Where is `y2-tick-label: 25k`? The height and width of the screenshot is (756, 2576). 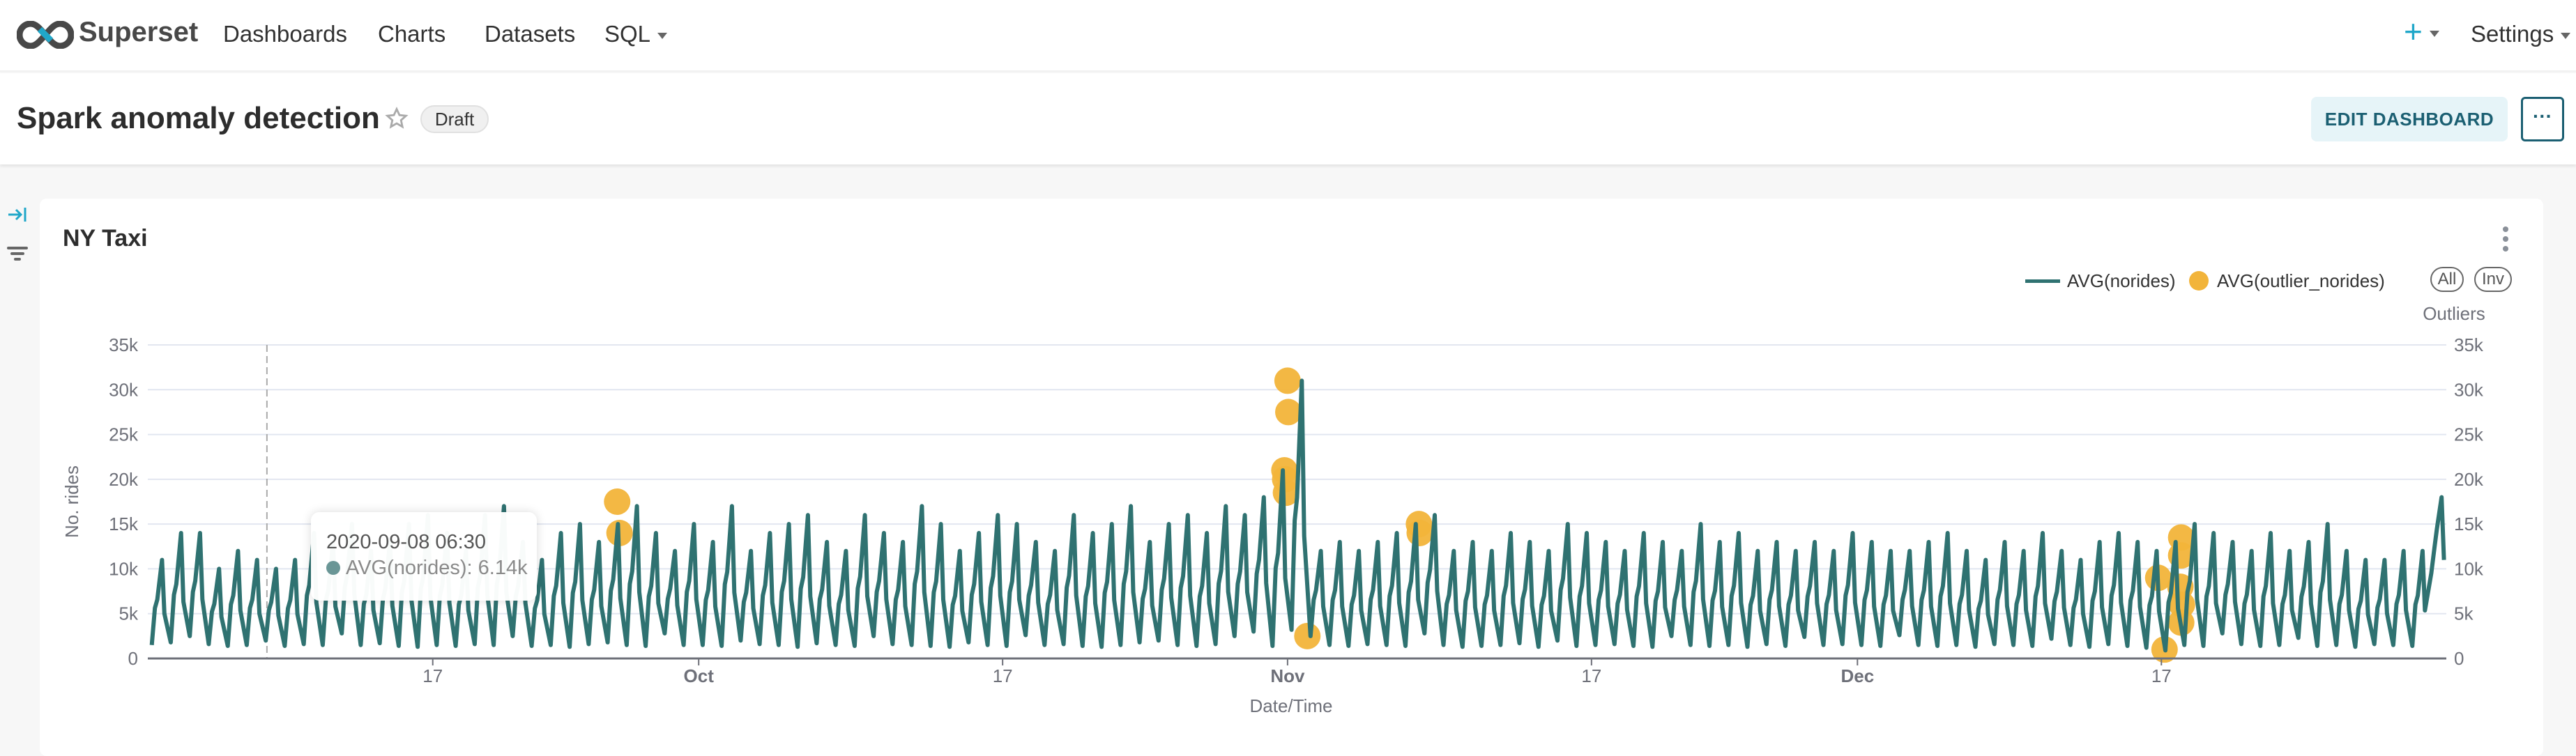
y2-tick-label: 25k is located at coordinates (2469, 434).